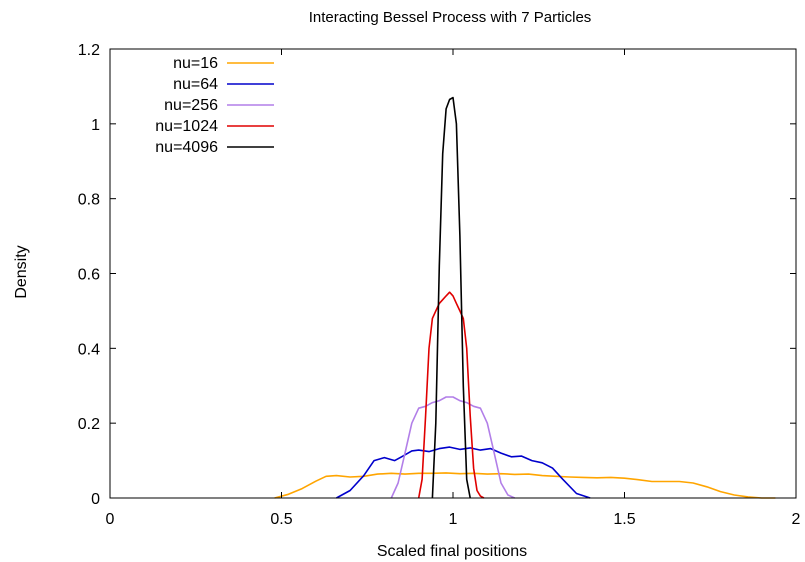  What do you see at coordinates (281, 519) in the screenshot?
I see `x-tick-label: 0.5` at bounding box center [281, 519].